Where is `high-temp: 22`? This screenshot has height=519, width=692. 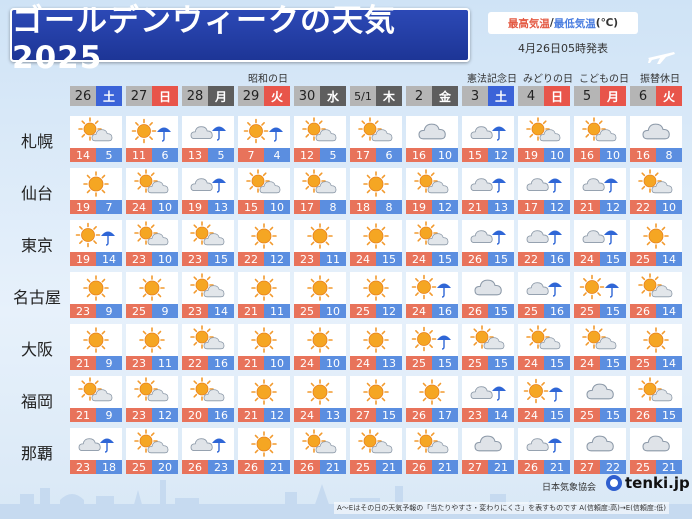
high-temp: 22 is located at coordinates (251, 259).